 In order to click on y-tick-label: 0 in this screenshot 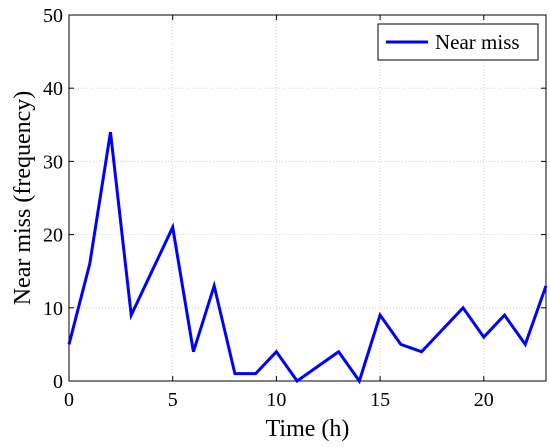, I will do `click(58, 382)`.